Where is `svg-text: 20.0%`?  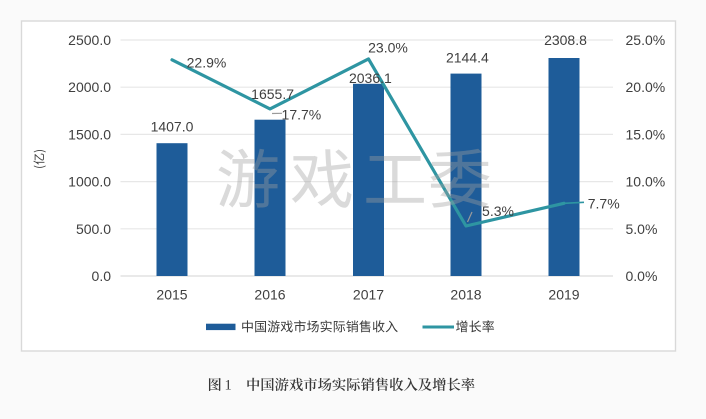 svg-text: 20.0% is located at coordinates (646, 87).